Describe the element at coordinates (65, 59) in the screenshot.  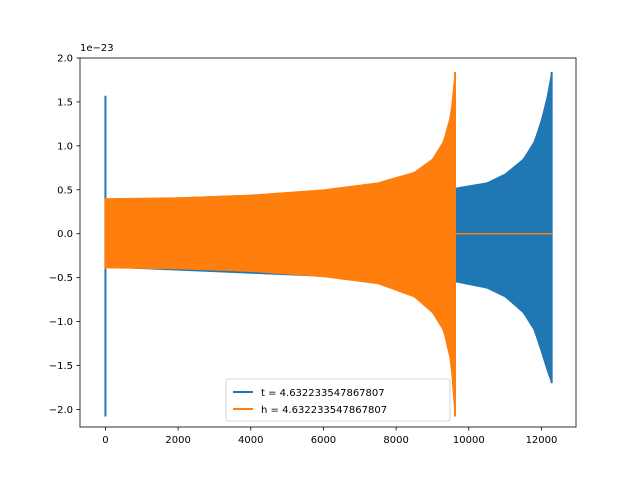
I see `y-tick-label: 2.0` at that location.